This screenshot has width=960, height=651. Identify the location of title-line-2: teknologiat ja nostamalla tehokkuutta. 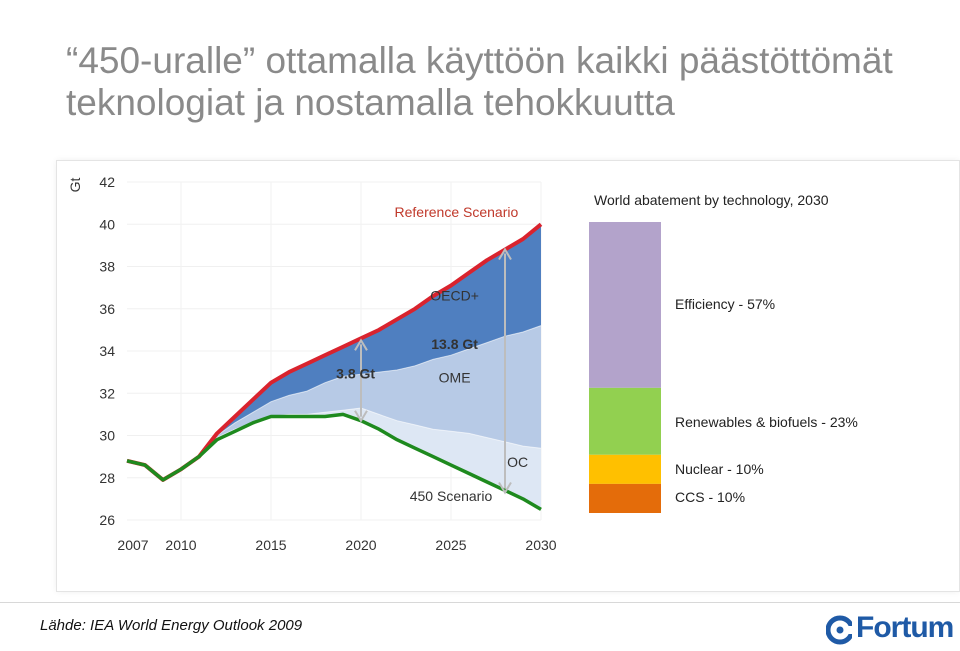
(370, 102).